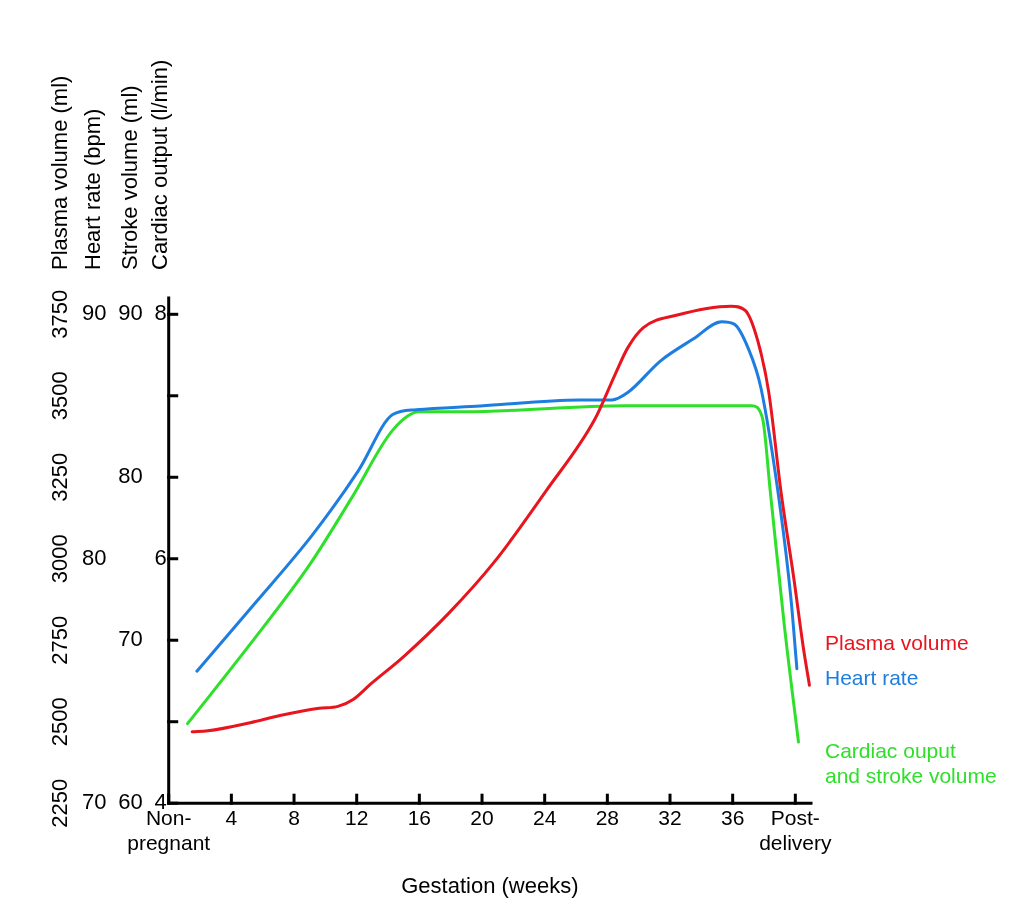  What do you see at coordinates (231, 817) in the screenshot?
I see `x-tick-label: 4` at bounding box center [231, 817].